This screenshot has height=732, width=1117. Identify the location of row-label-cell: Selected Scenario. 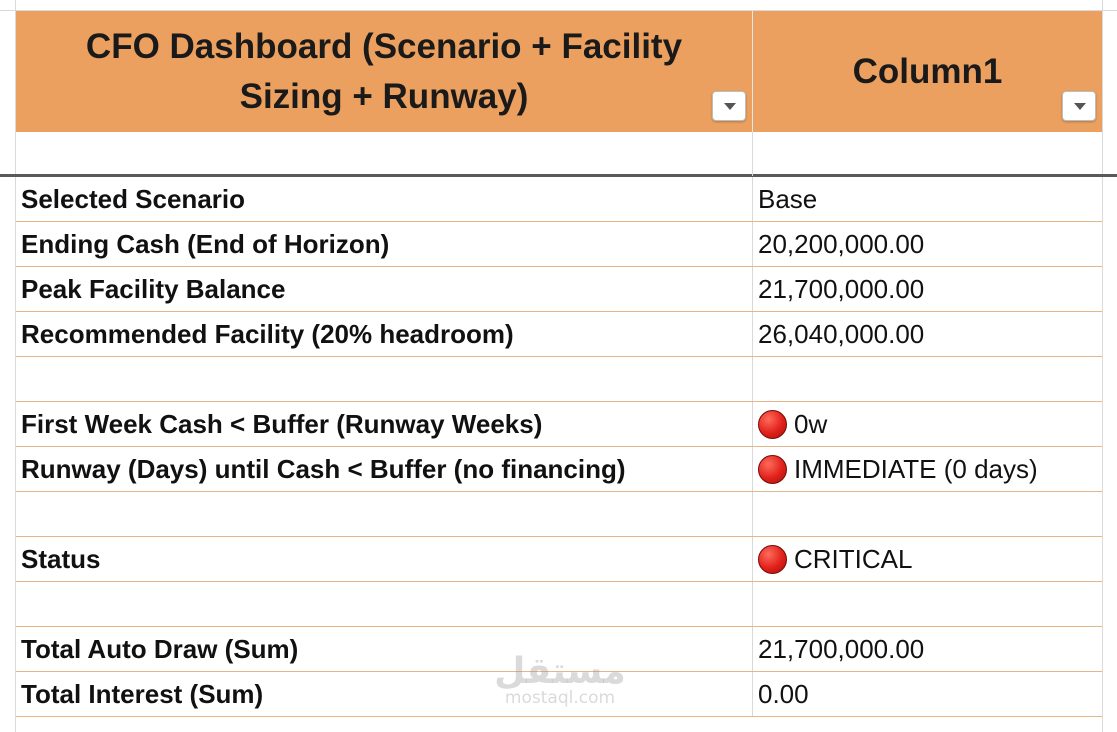
(133, 198).